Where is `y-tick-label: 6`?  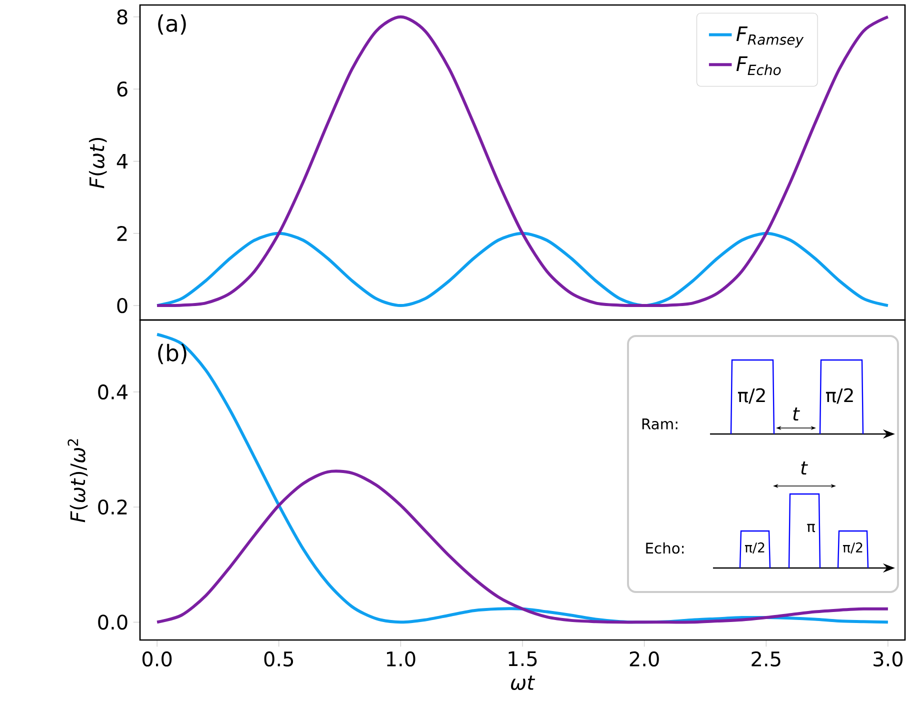 y-tick-label: 6 is located at coordinates (122, 89).